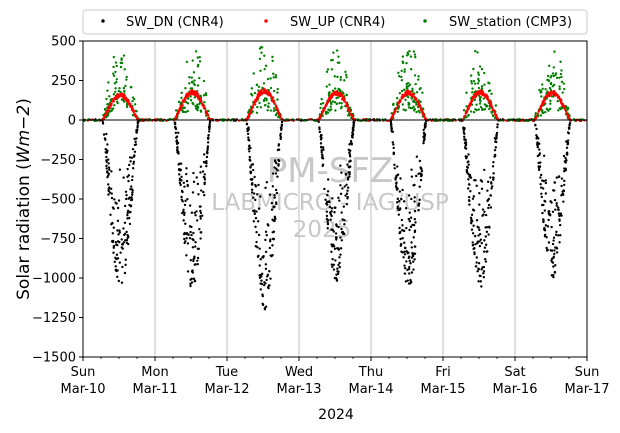  I want to click on x-tick-day: Mon, so click(154, 372).